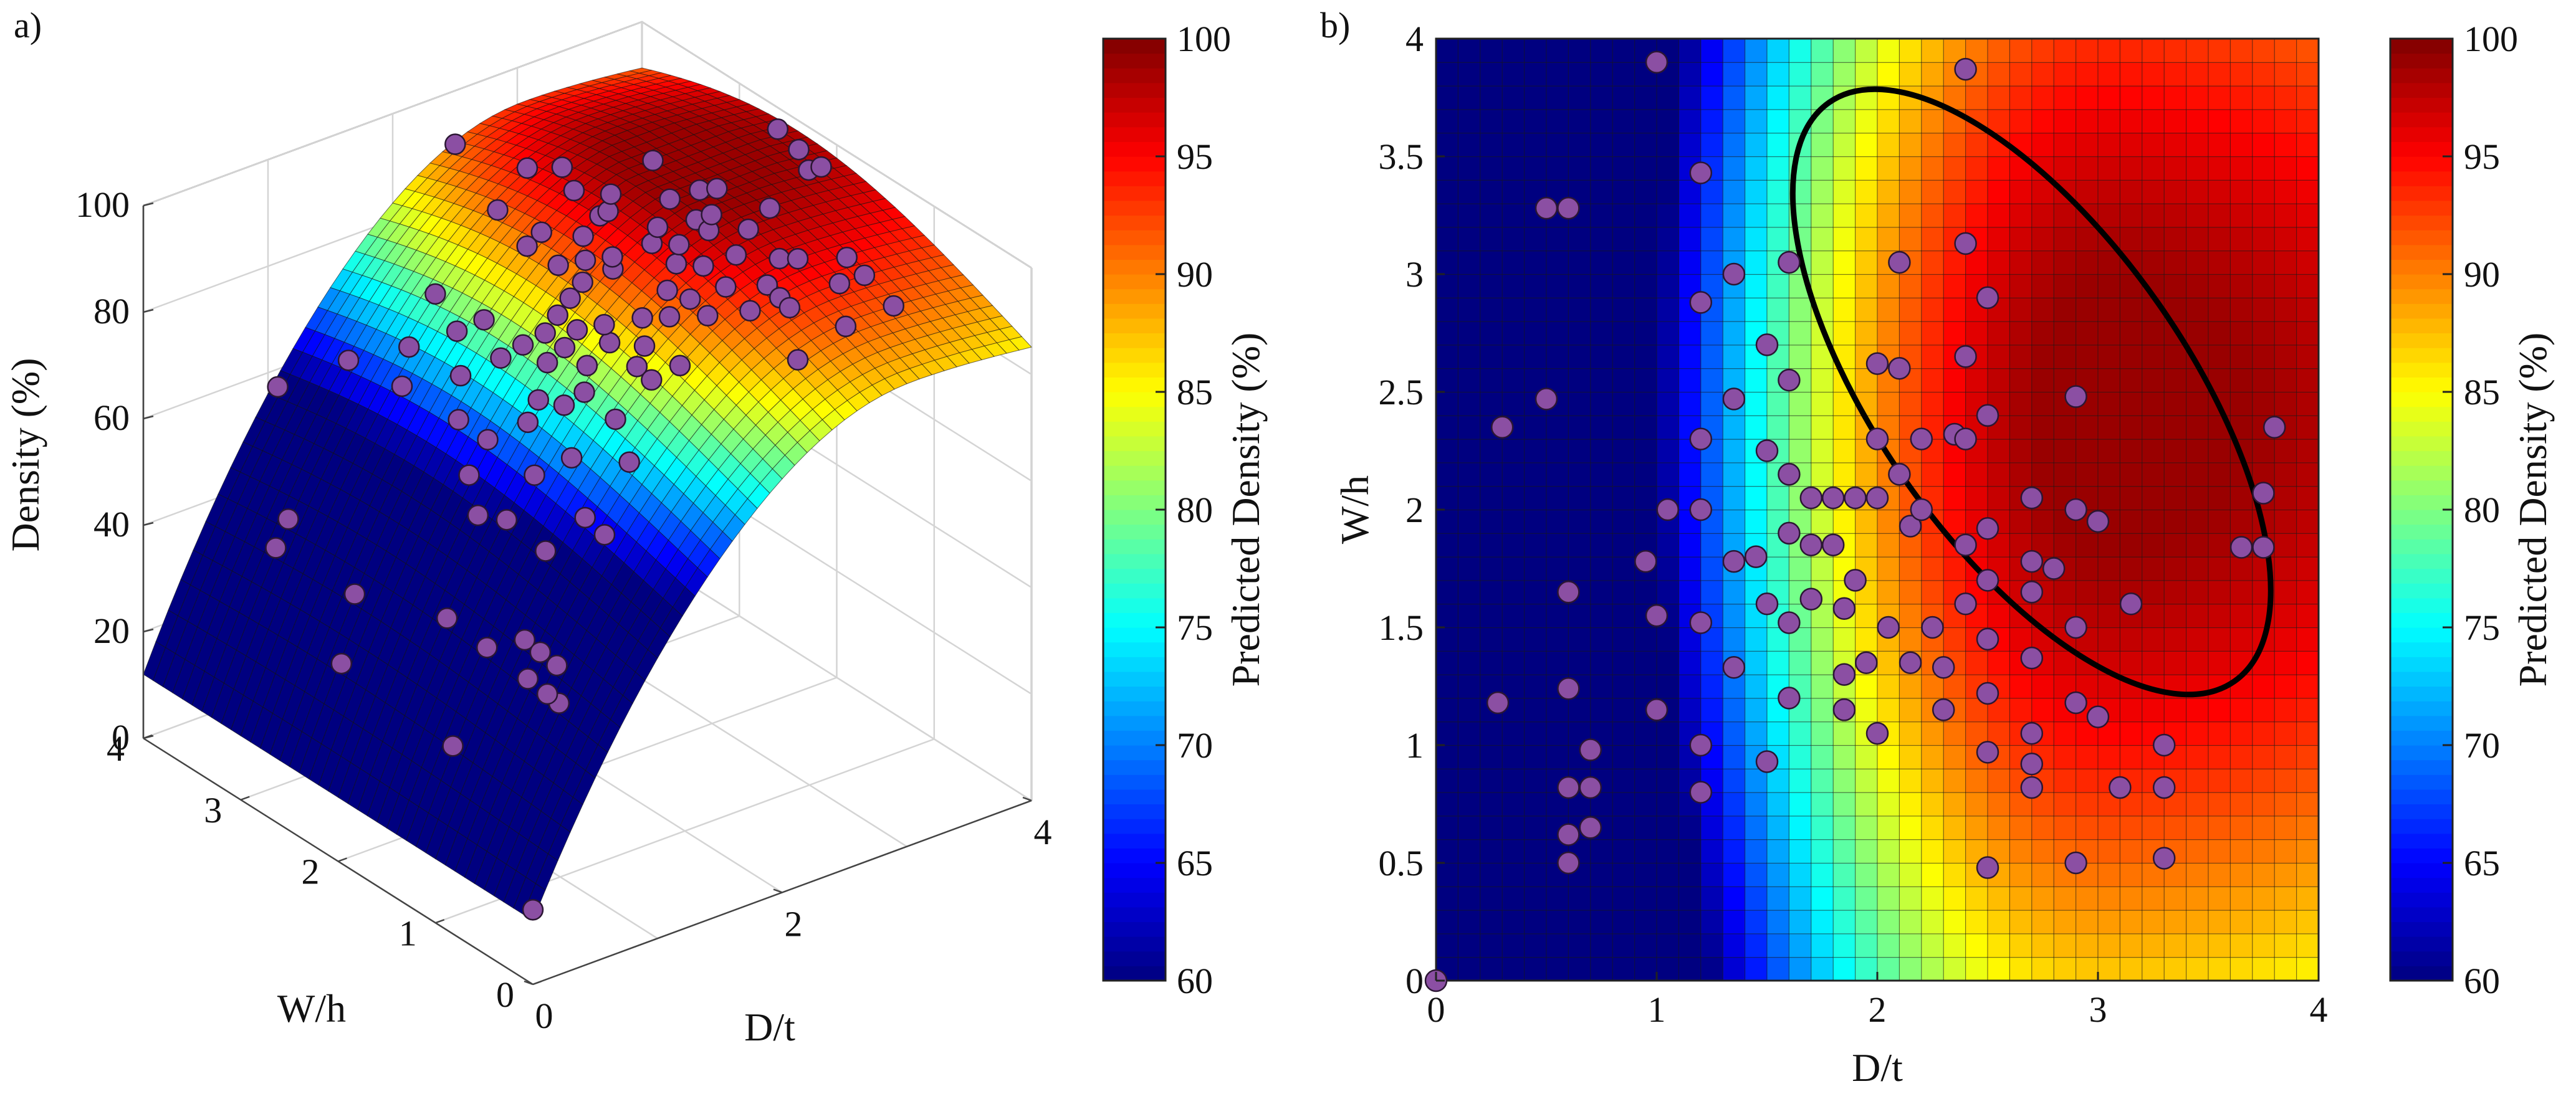 This screenshot has width=2576, height=1099. Describe the element at coordinates (116, 749) in the screenshot. I see `y-tick-label: 4` at that location.